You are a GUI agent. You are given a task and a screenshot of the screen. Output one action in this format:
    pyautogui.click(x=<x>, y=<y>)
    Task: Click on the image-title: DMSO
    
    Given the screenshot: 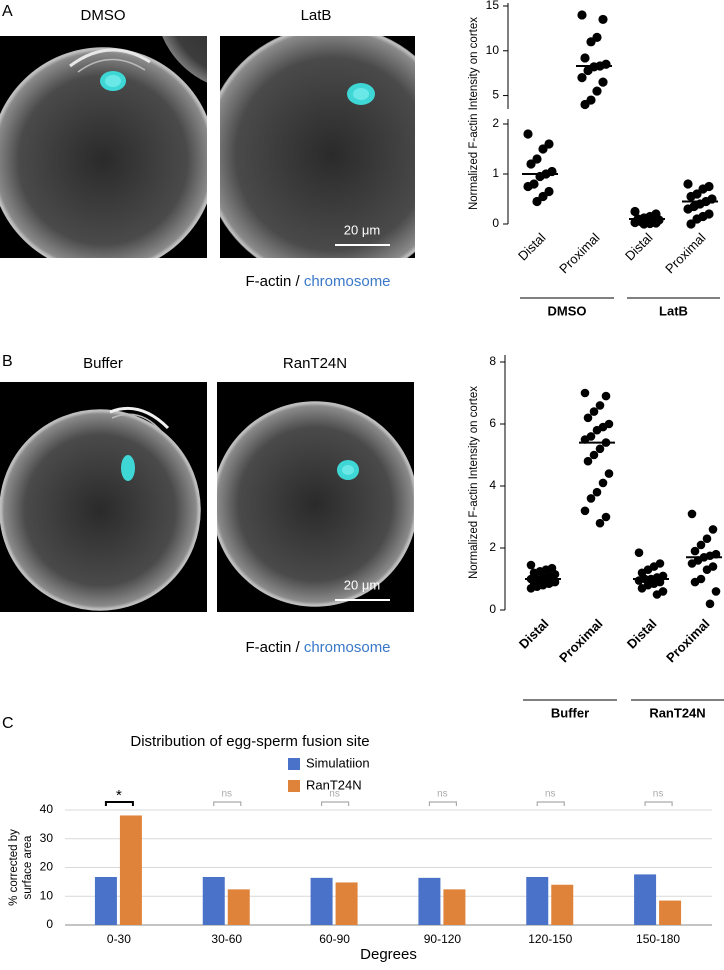 What is the action you would take?
    pyautogui.click(x=103, y=15)
    